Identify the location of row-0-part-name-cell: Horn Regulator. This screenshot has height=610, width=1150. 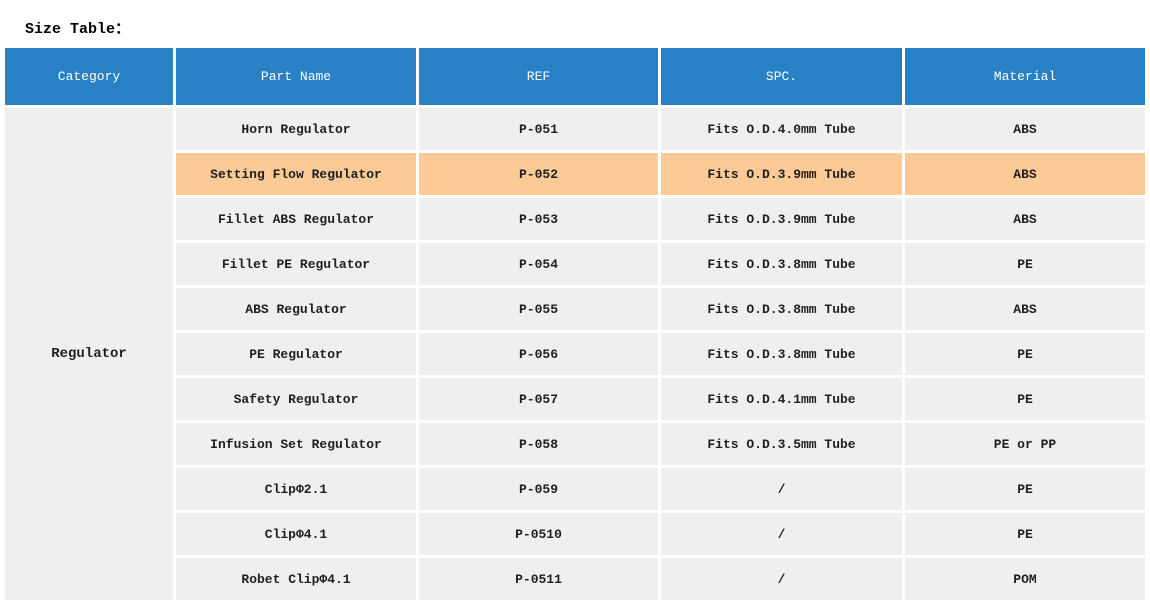
(296, 129).